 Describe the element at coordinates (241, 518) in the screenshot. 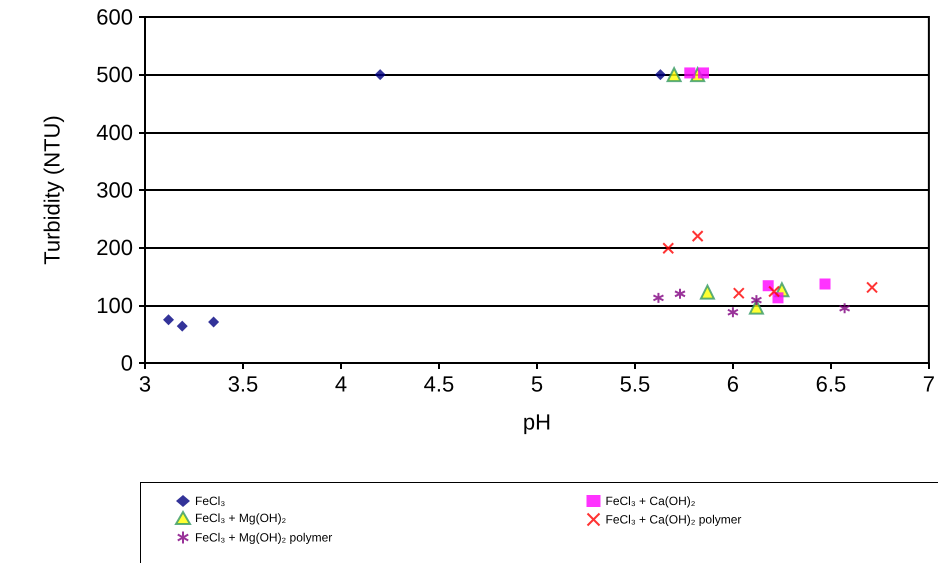

I see `legend-label: FeCl₃ + Mg(OH)₂` at that location.